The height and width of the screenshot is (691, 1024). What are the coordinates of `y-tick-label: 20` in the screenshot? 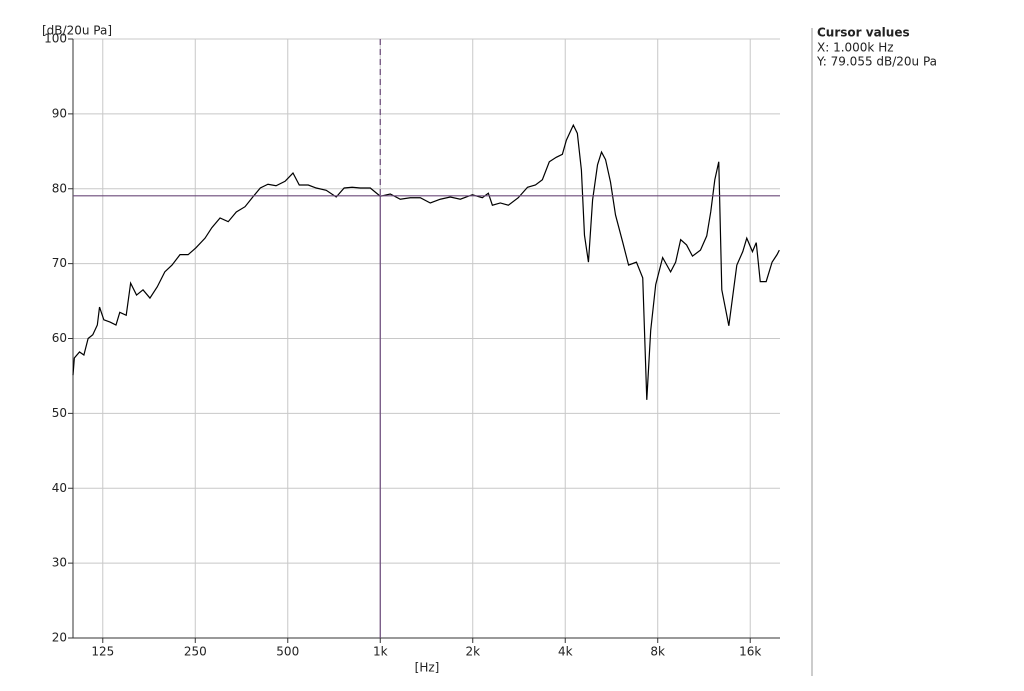 It's located at (59, 638).